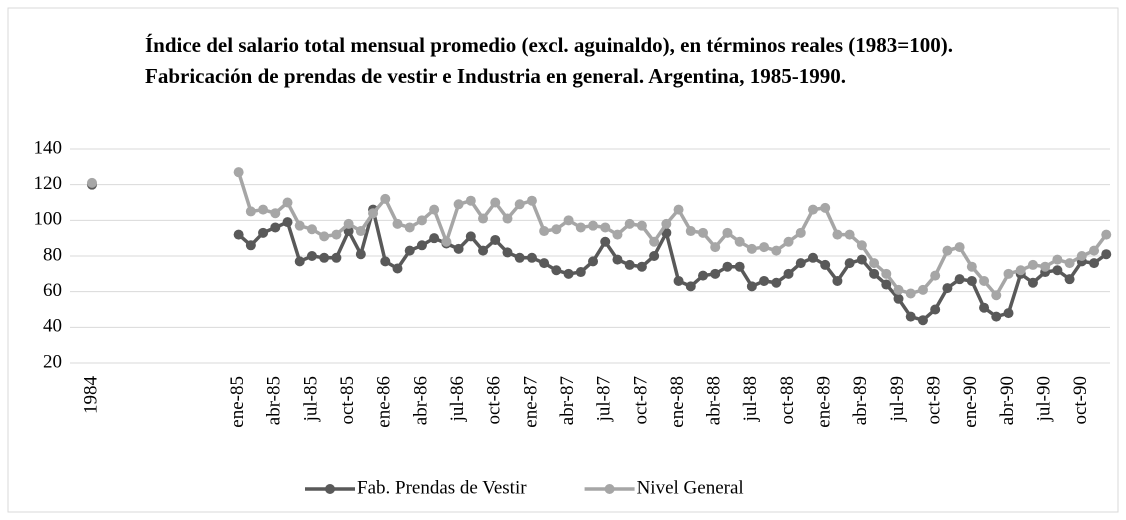  Describe the element at coordinates (48, 147) in the screenshot. I see `y-tick-label: 140` at that location.